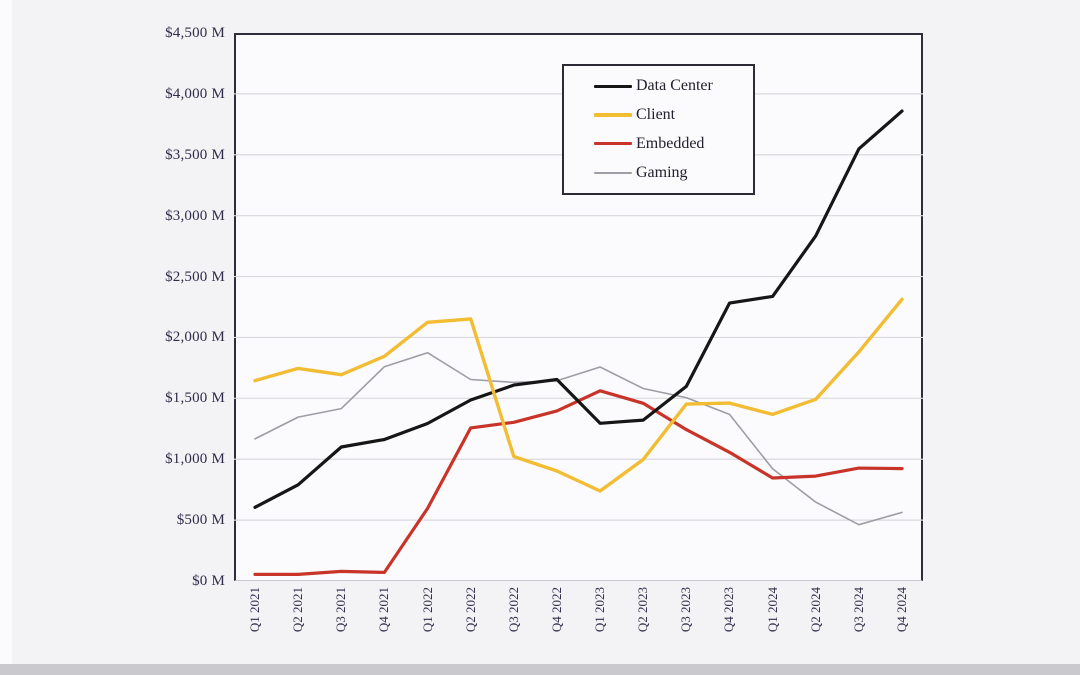 The height and width of the screenshot is (675, 1080). I want to click on x-tick-label: Q1 2024, so click(772, 610).